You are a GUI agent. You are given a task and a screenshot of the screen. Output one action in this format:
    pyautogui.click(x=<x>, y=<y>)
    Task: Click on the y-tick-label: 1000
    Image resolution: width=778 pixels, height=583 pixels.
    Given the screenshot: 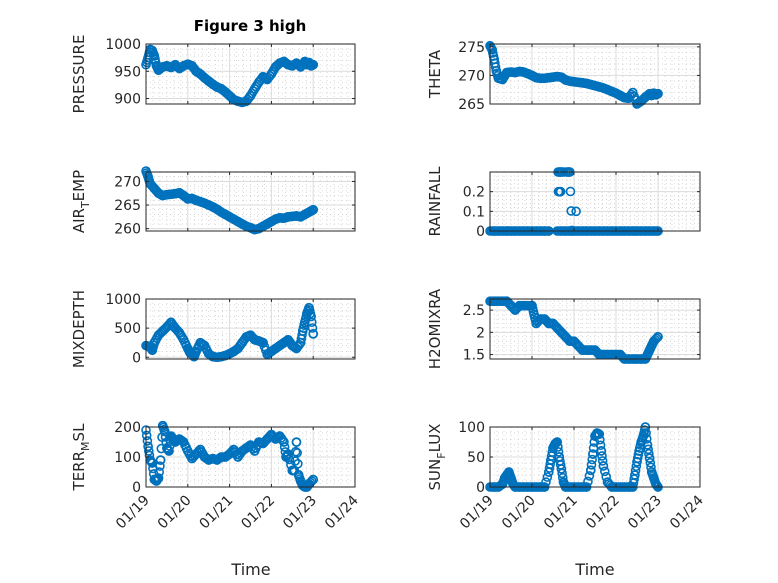 What is the action you would take?
    pyautogui.click(x=123, y=300)
    